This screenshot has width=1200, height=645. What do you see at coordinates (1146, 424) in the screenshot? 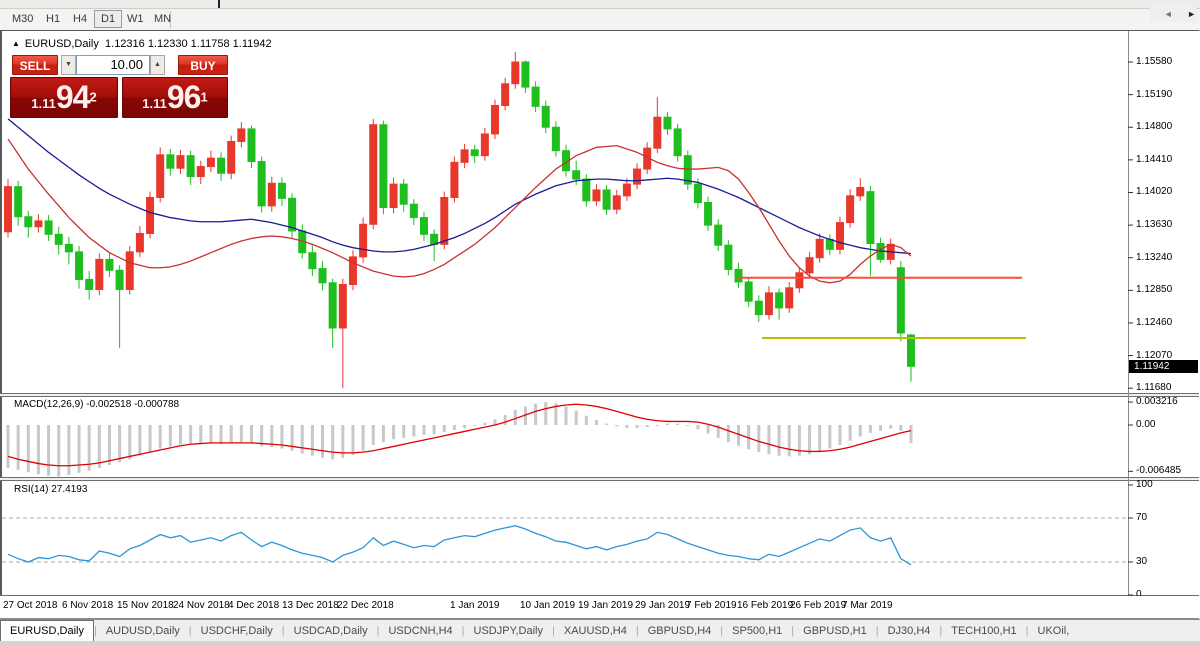
I see `macd-axis-label: 0.00` at bounding box center [1146, 424].